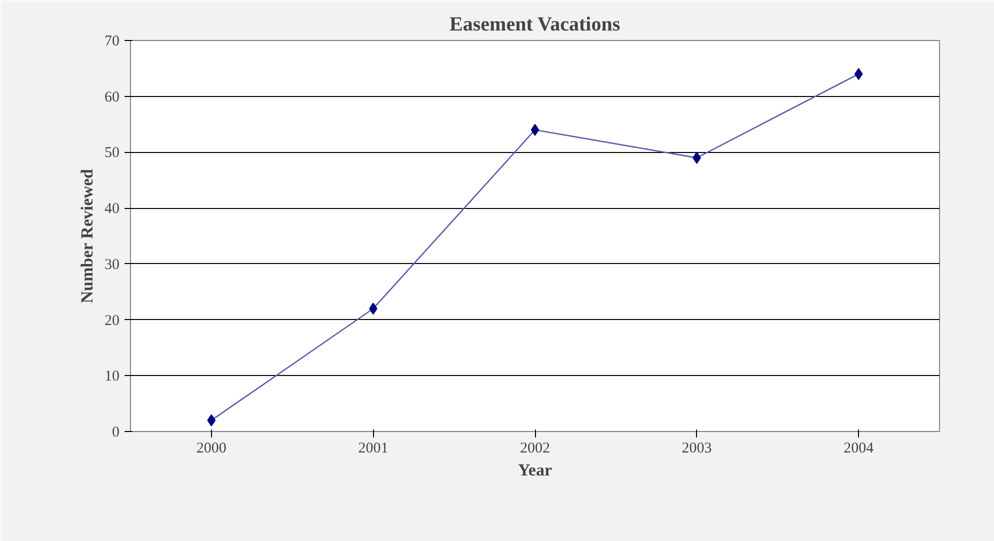 This screenshot has height=541, width=994. I want to click on y-tick-label: 10, so click(112, 376).